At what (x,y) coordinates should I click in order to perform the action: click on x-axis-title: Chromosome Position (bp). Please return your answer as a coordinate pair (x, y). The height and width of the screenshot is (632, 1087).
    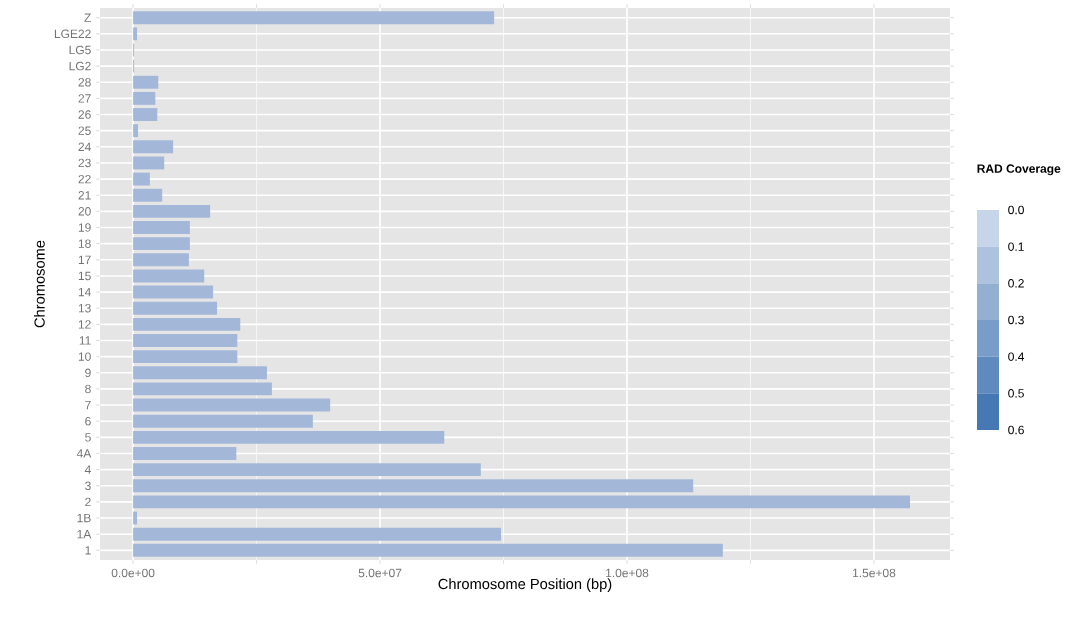
    Looking at the image, I should click on (525, 585).